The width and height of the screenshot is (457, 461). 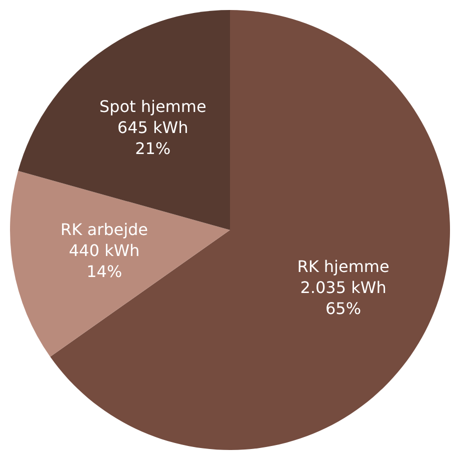 I want to click on slice-label: RK arbejde, so click(x=104, y=230).